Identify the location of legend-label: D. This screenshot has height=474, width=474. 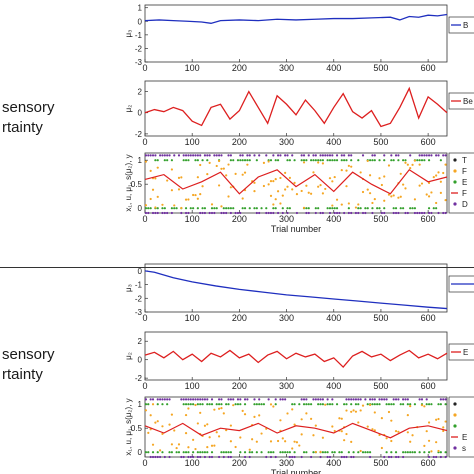
(465, 204).